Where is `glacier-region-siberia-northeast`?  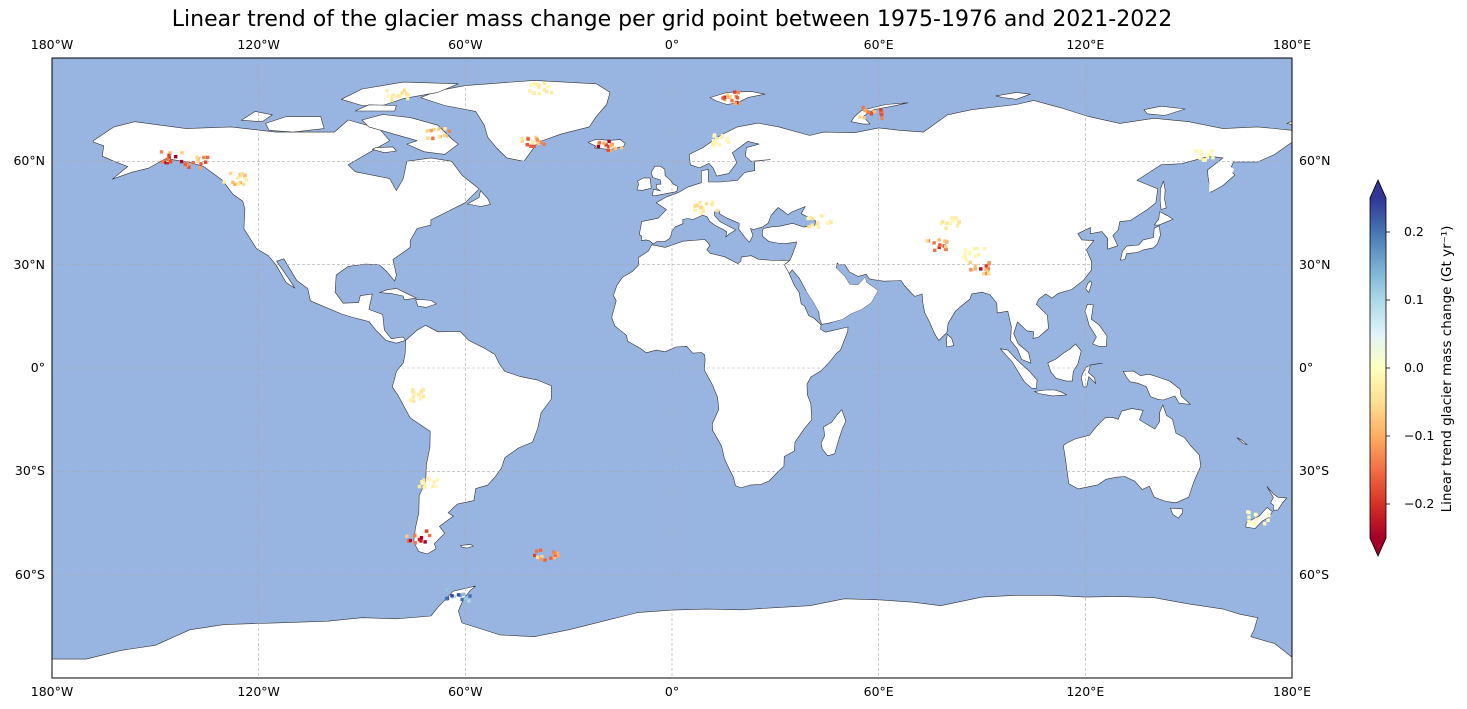 glacier-region-siberia-northeast is located at coordinates (1204, 155).